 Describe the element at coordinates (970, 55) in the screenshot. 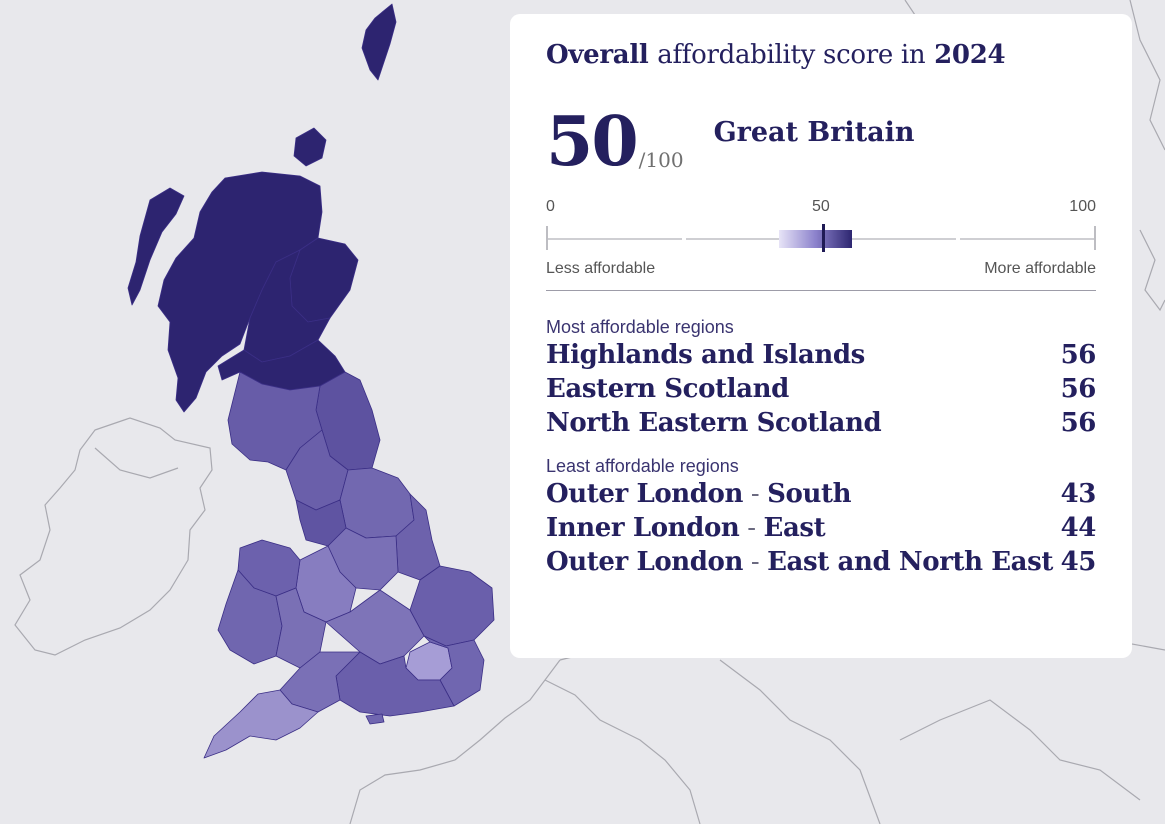

I see `title-year: 2024` at that location.